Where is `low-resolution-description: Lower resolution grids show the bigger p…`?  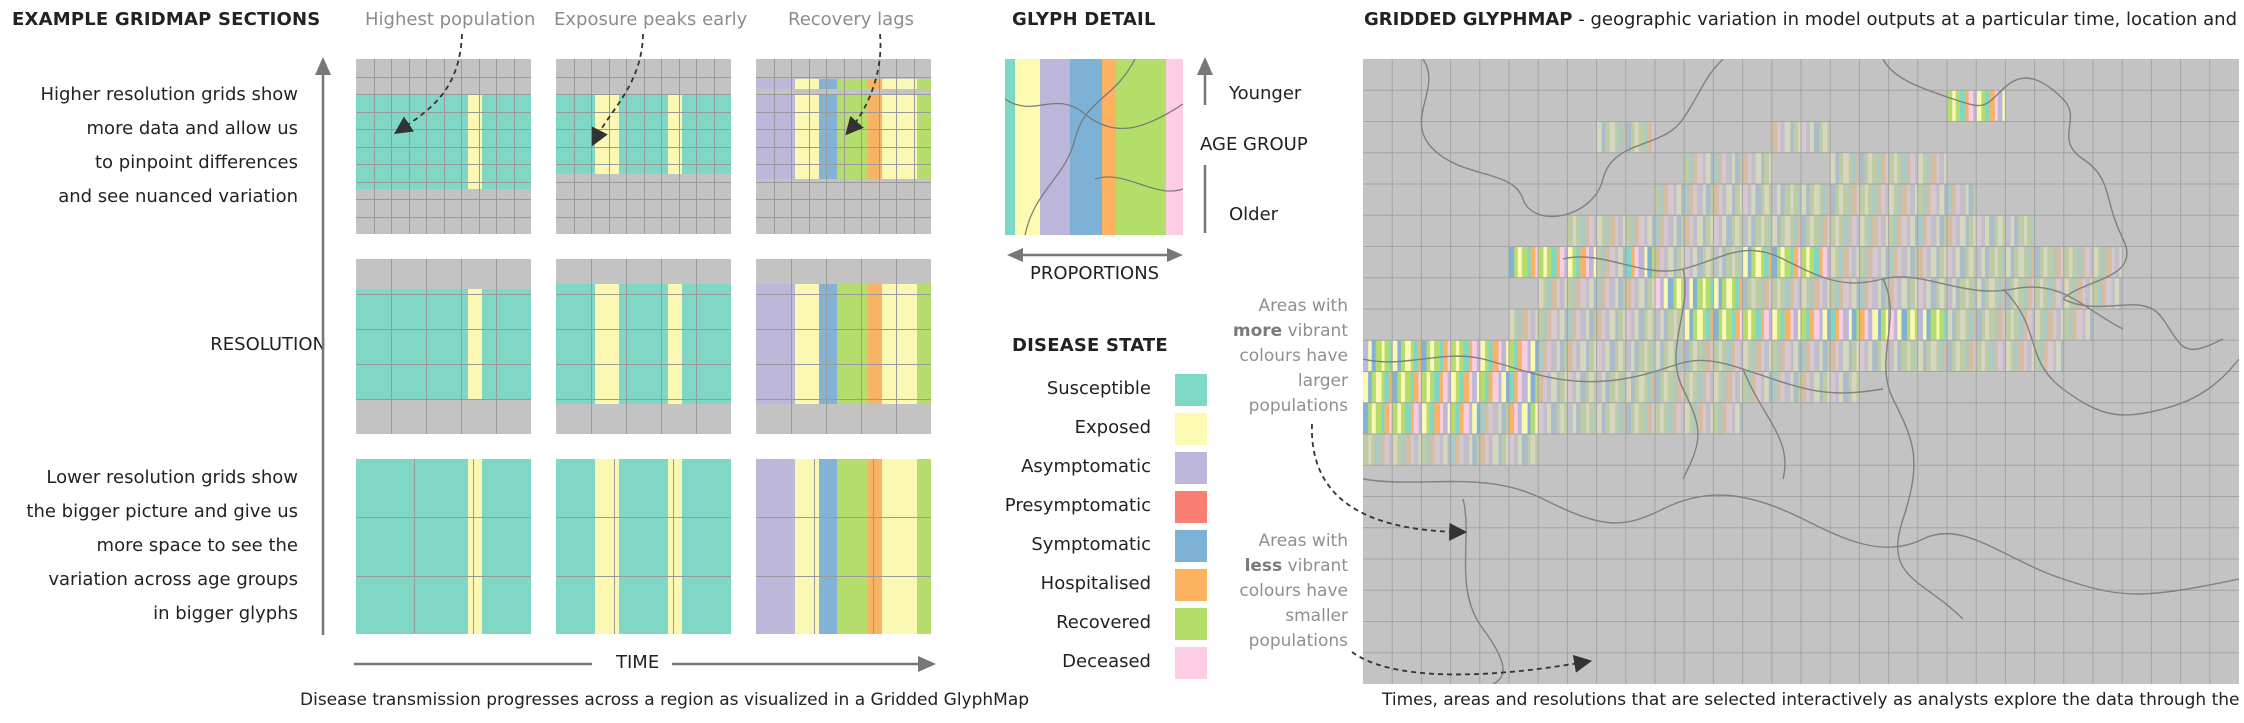 low-resolution-description: Lower resolution grids show the bigger p… is located at coordinates (162, 546).